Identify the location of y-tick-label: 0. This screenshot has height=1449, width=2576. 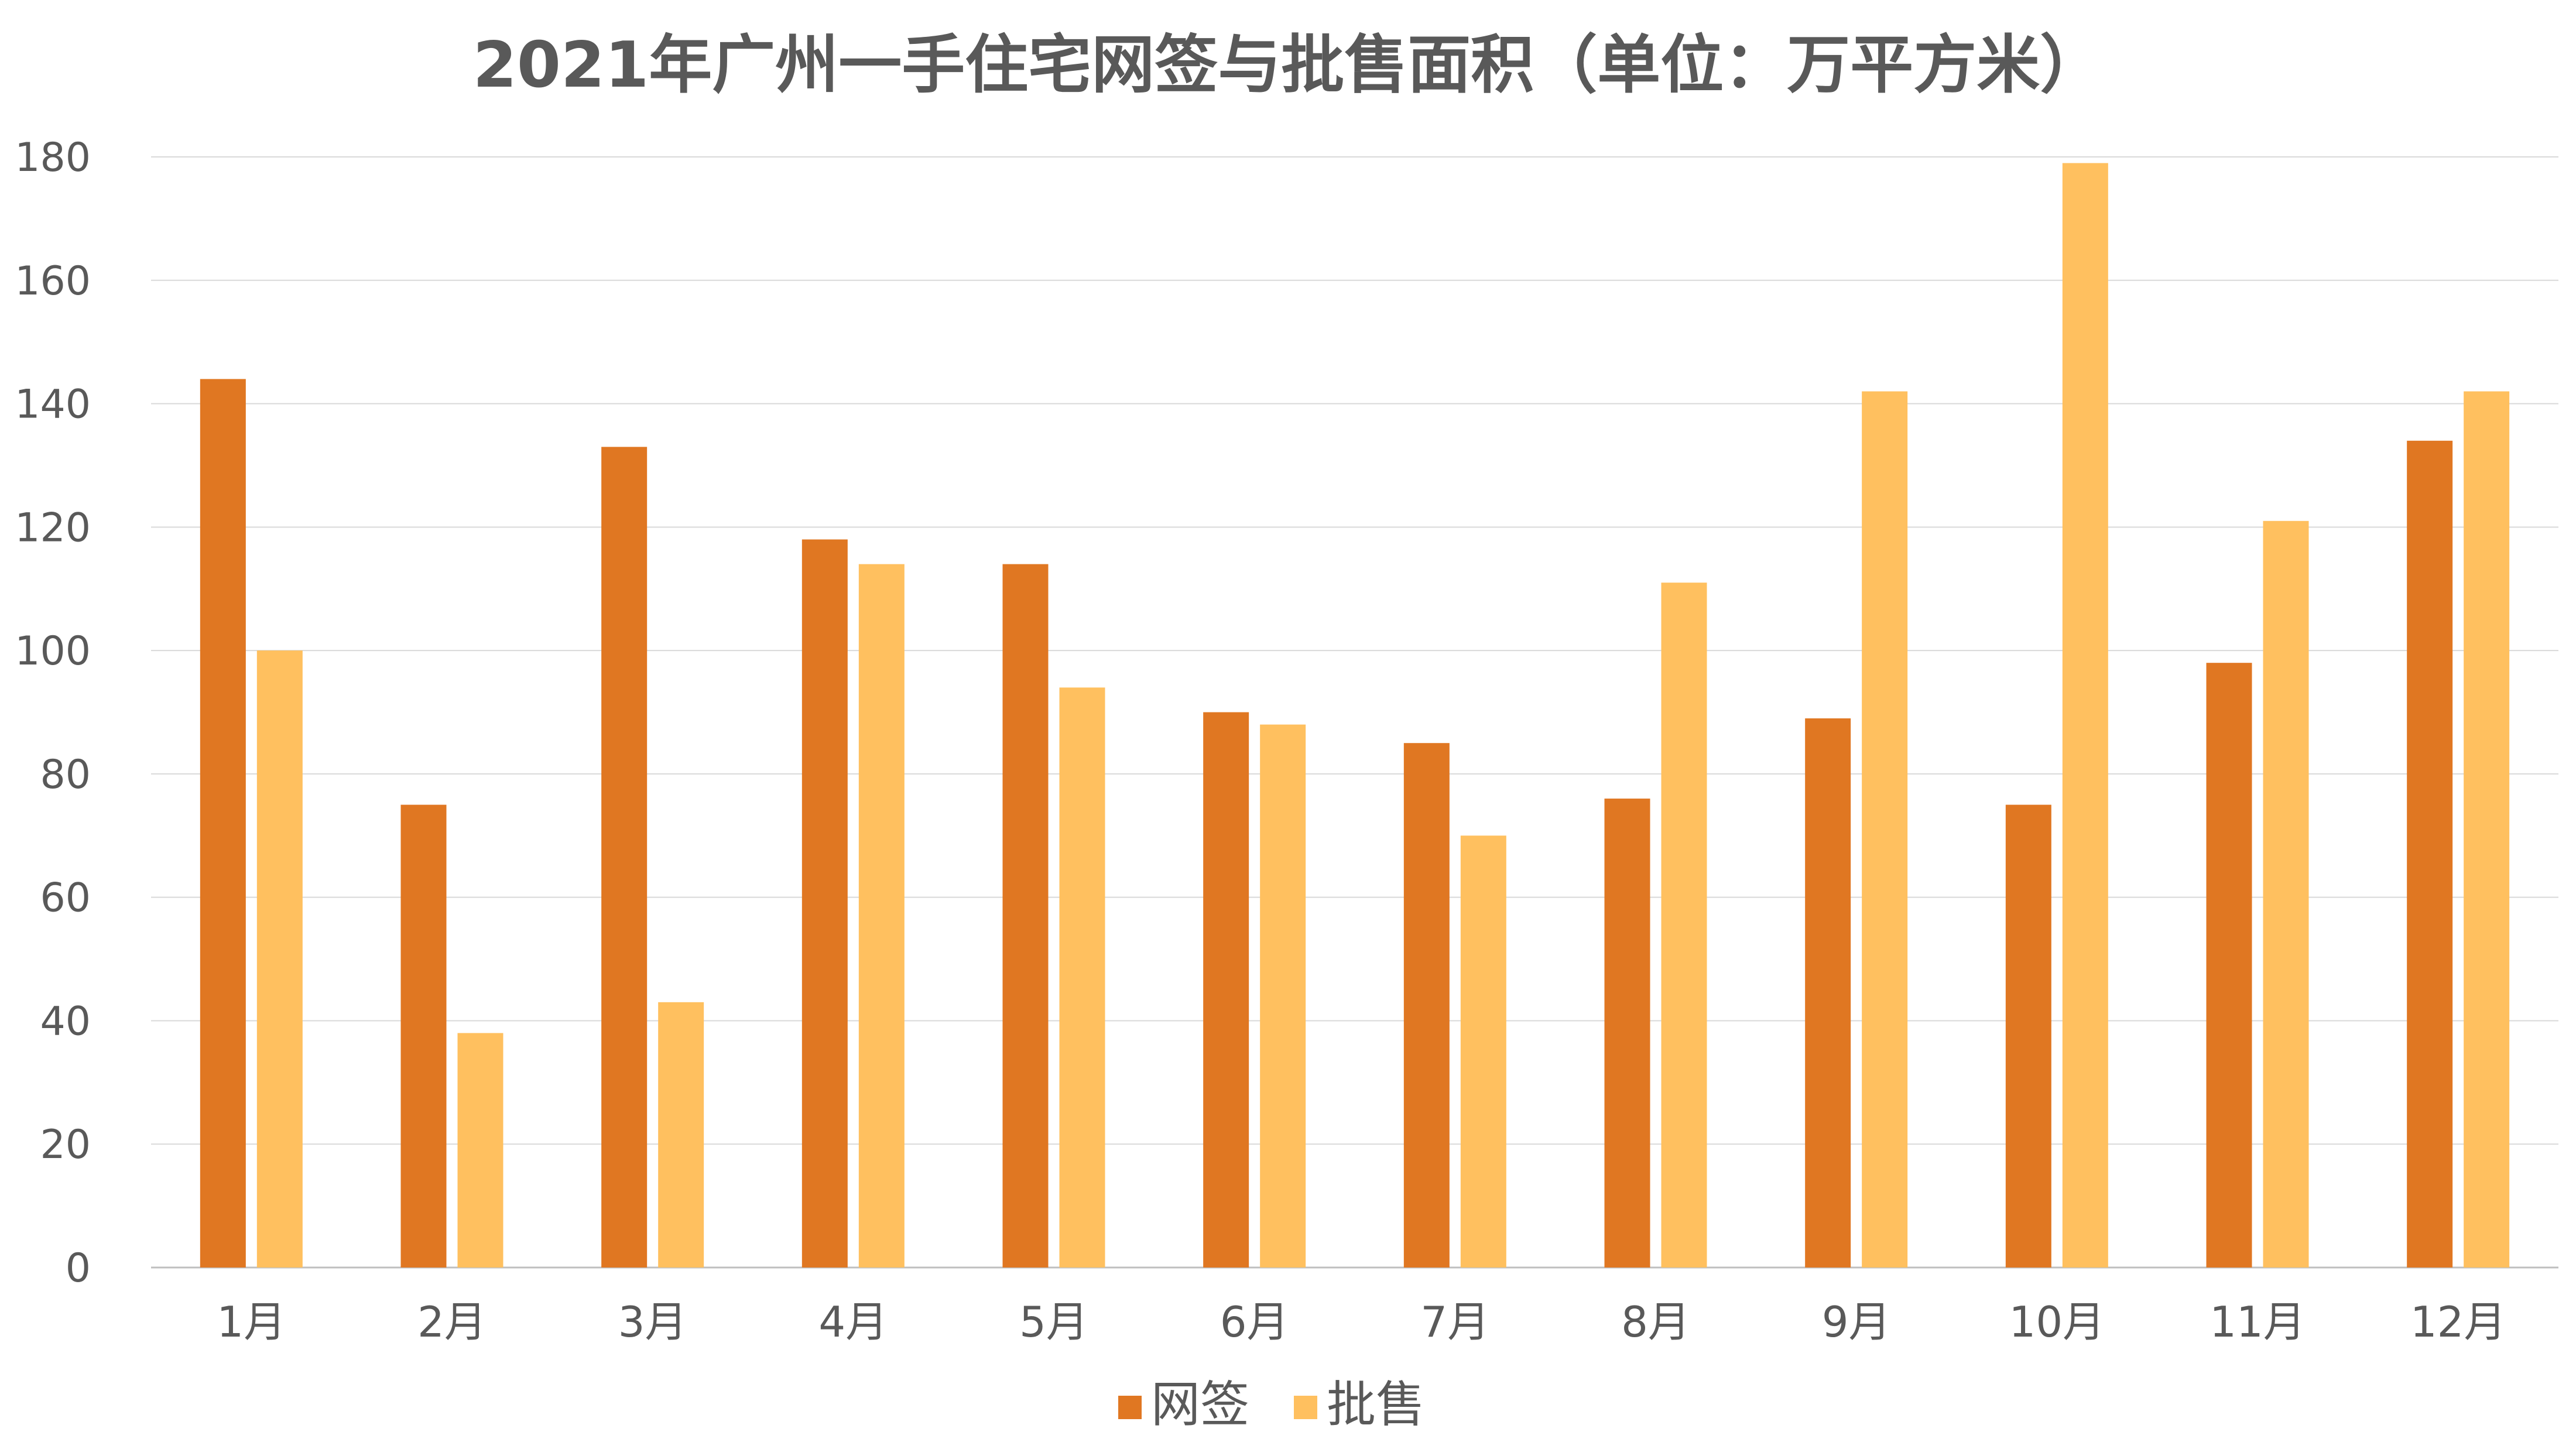
(78, 1268).